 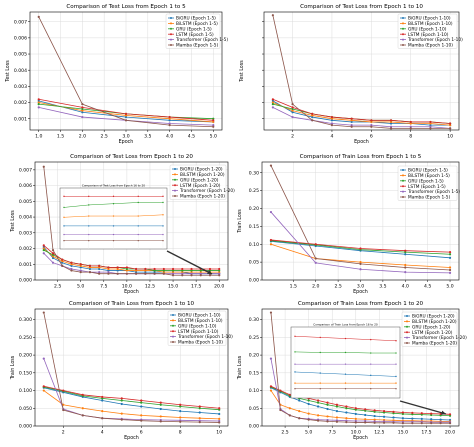 What do you see at coordinates (426, 433) in the screenshot?
I see `x-tick-label: 17.5` at bounding box center [426, 433].